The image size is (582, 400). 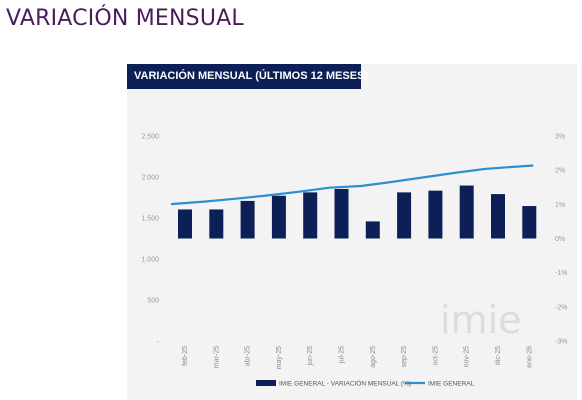 What do you see at coordinates (150, 137) in the screenshot?
I see `left-tick-label: 2.500` at bounding box center [150, 137].